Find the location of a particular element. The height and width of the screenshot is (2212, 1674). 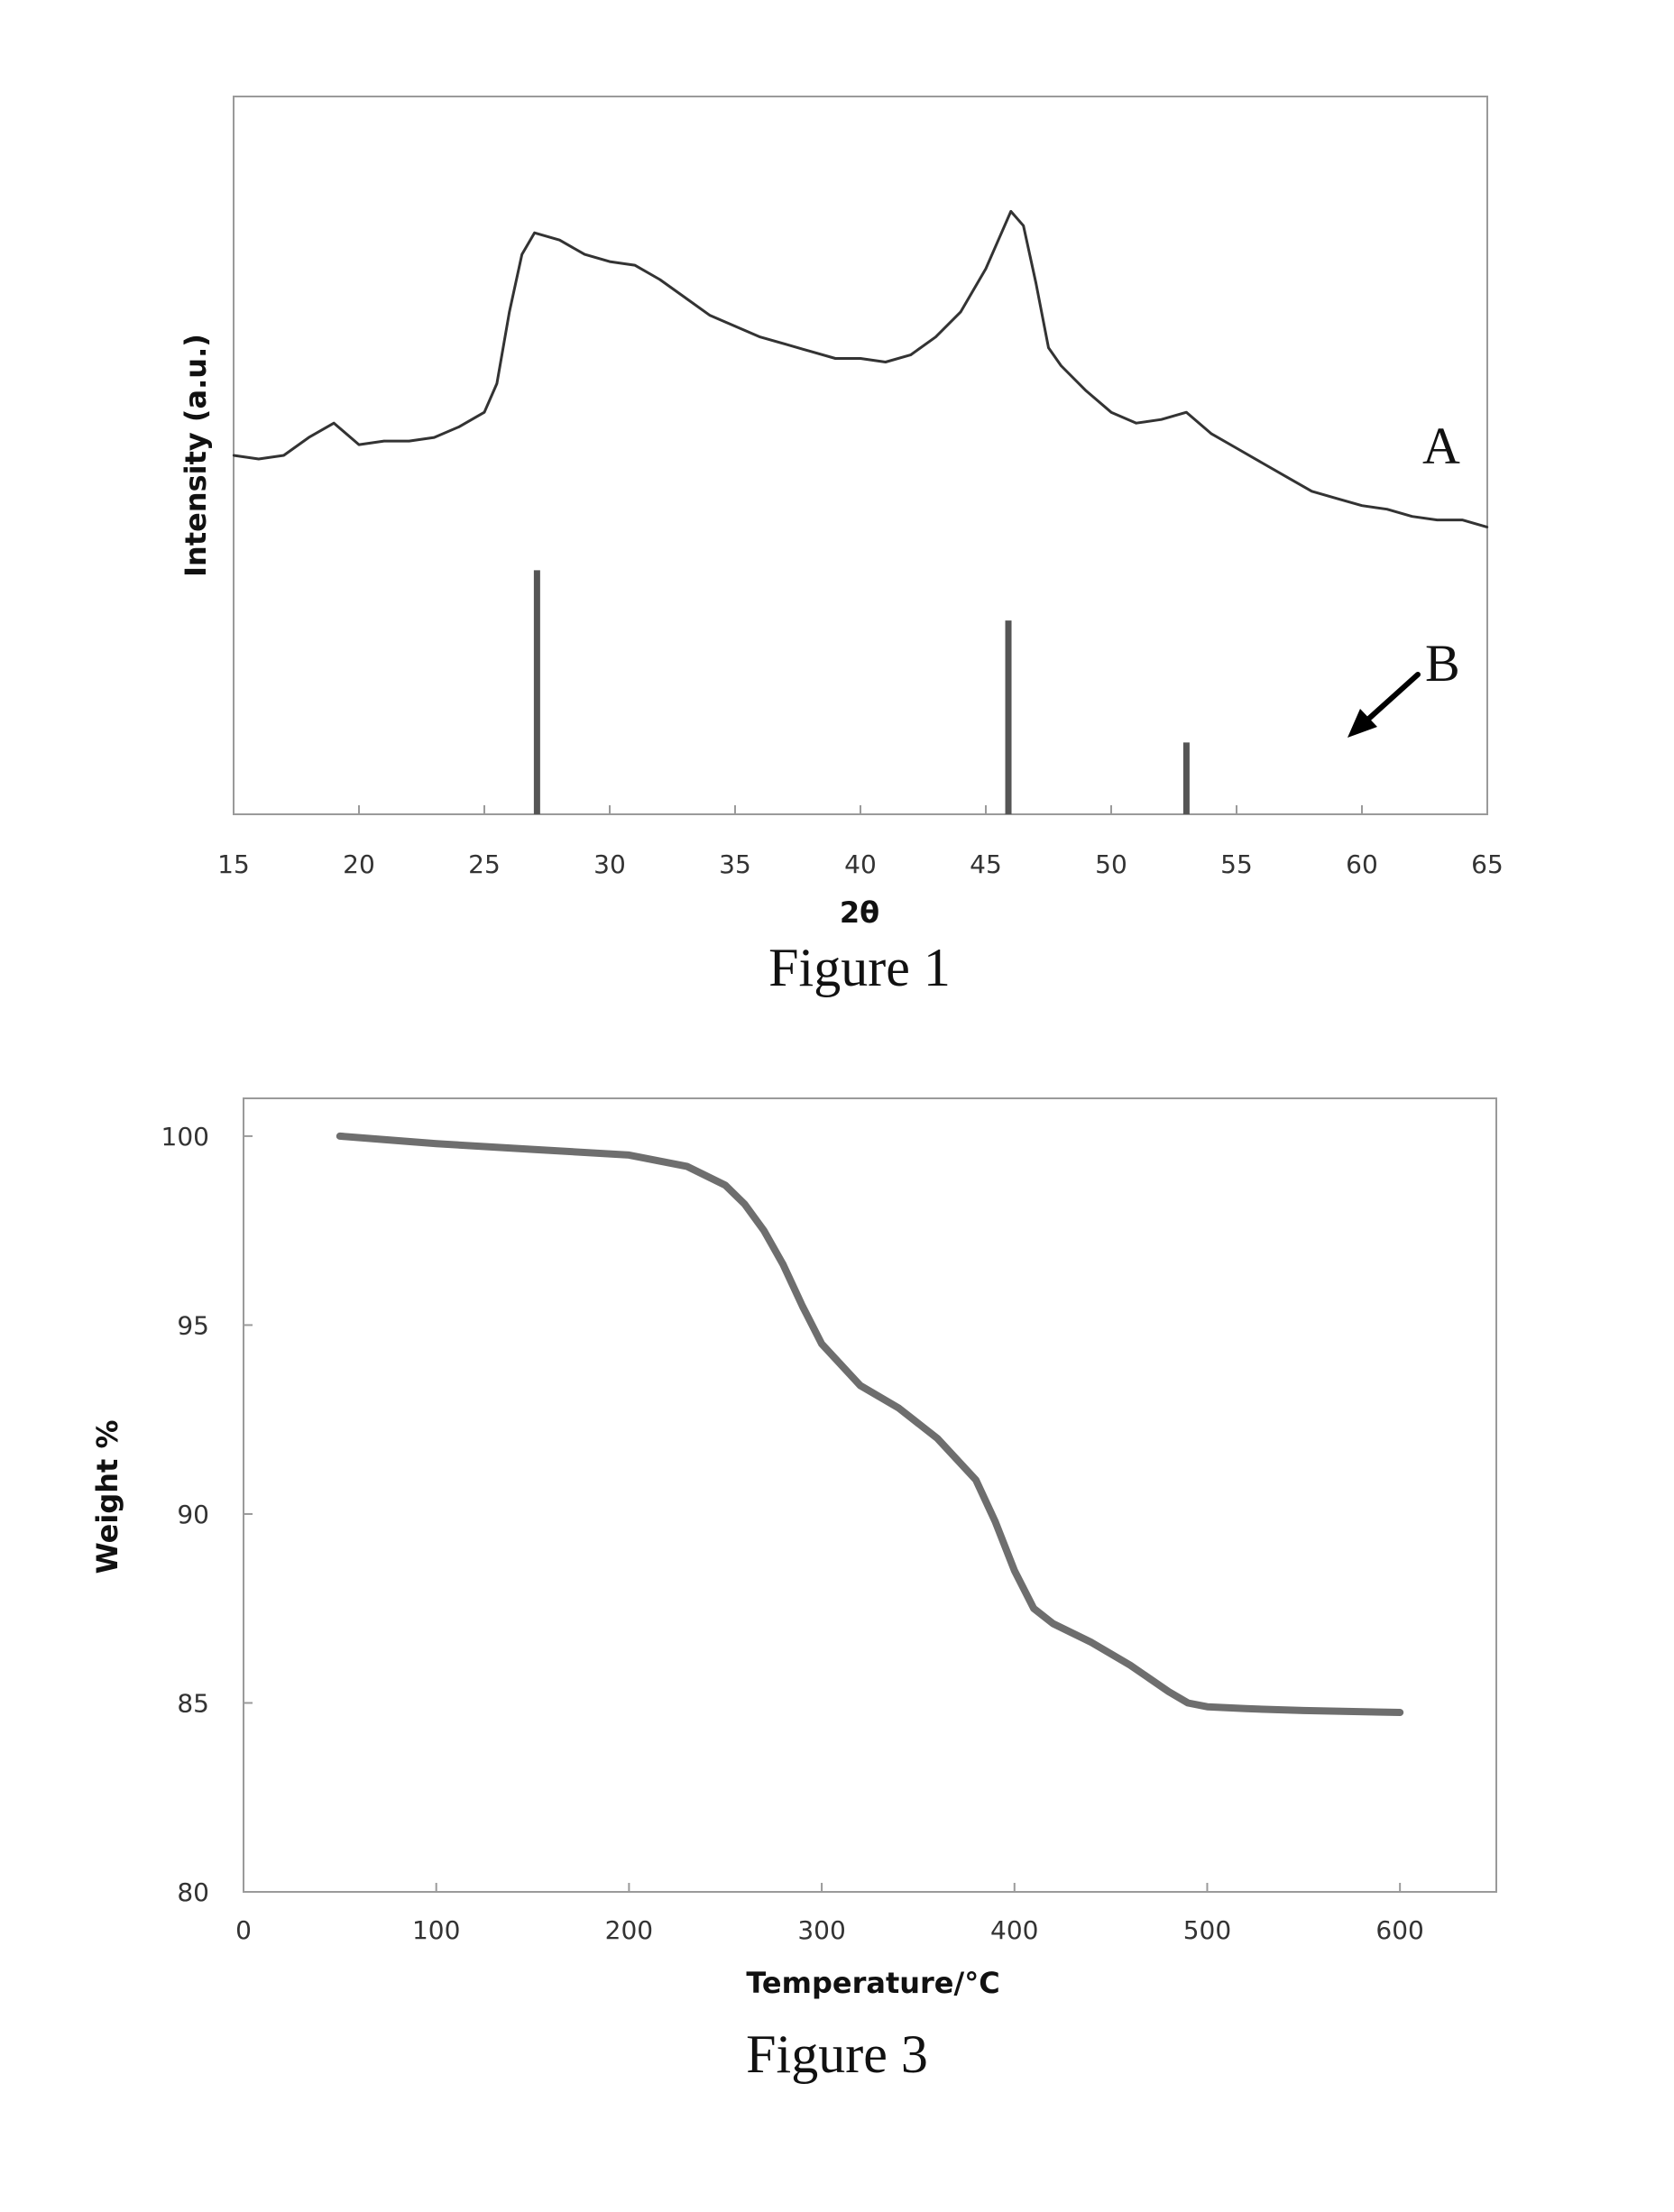

x-tick-label: 200 is located at coordinates (629, 1930).